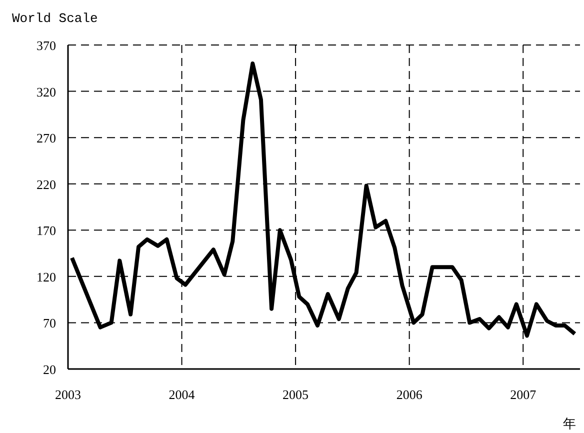 The height and width of the screenshot is (433, 584). What do you see at coordinates (569, 424) in the screenshot?
I see `xlabel: 年` at bounding box center [569, 424].